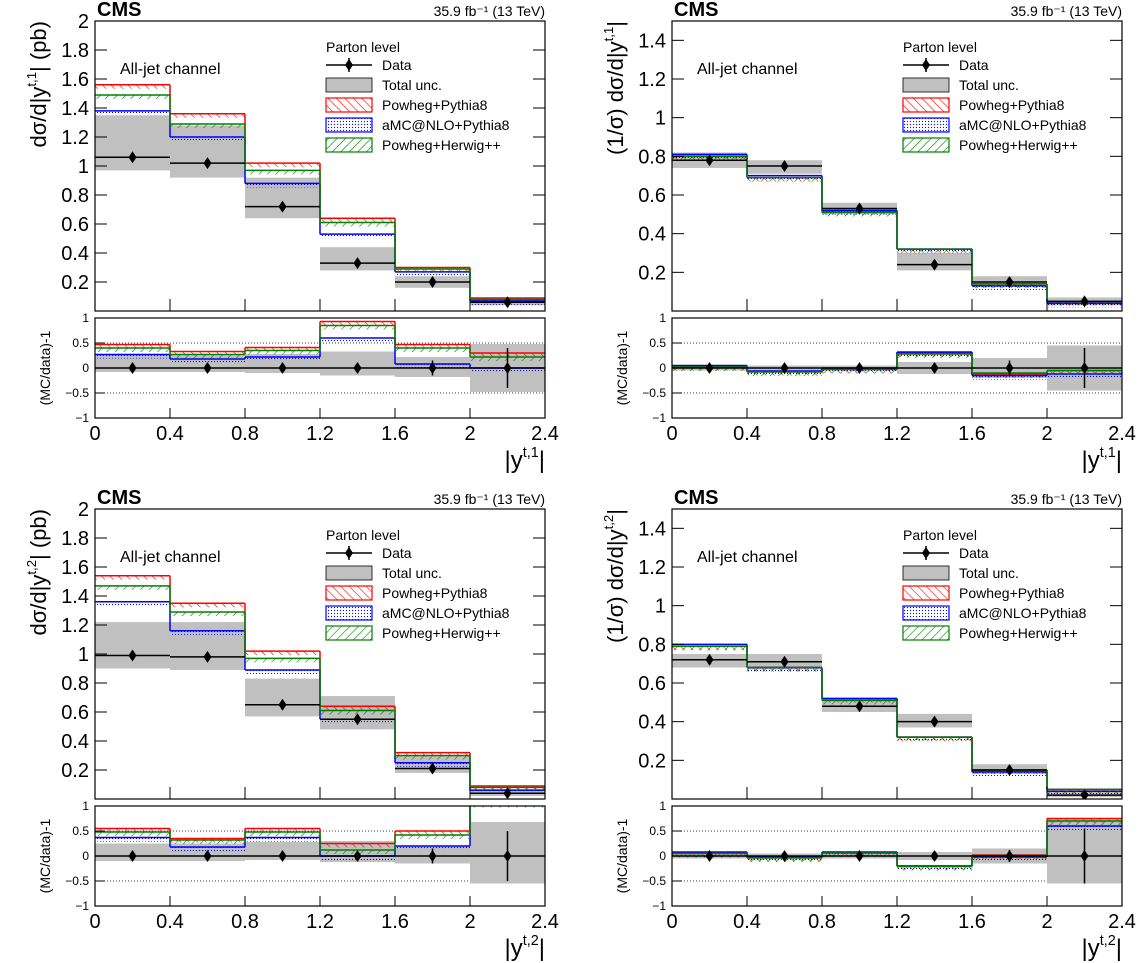  I want to click on ratio-plot, so click(897, 368).